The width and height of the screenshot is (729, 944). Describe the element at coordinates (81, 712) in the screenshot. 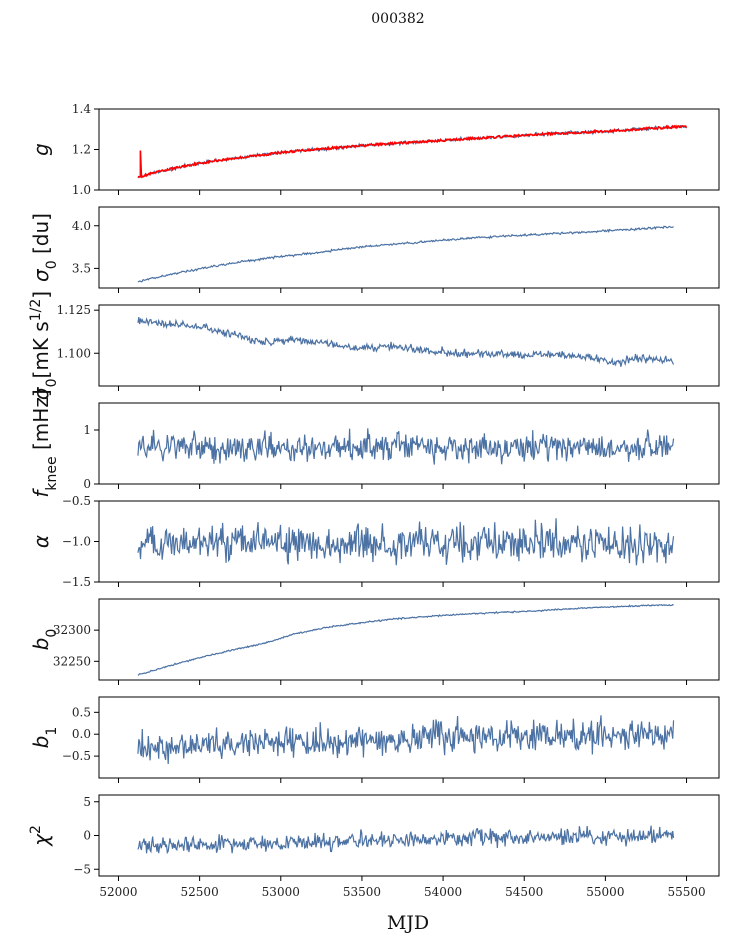

I see `y-tick-label: 0.5` at that location.